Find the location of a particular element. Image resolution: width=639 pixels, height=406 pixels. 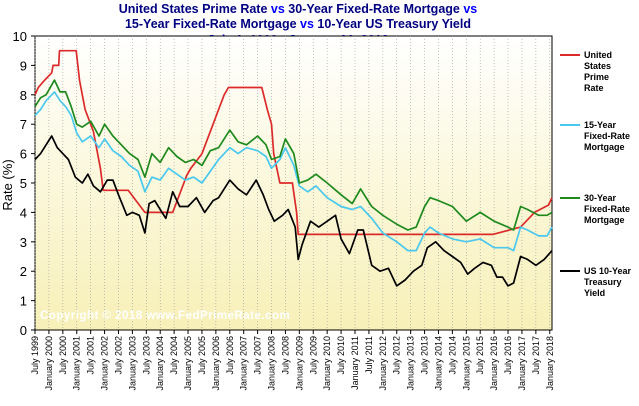

legend-label-fifteen: Fixed-Rate is located at coordinates (607, 136).